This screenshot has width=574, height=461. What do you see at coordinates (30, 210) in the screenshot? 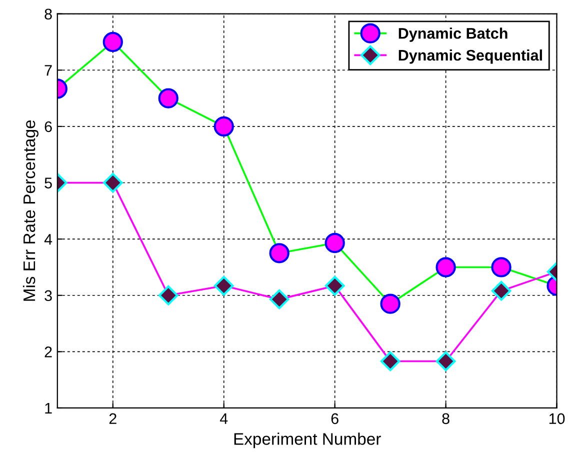
I see `y-axis-title: Mis Err Rate Percentage` at bounding box center [30, 210].